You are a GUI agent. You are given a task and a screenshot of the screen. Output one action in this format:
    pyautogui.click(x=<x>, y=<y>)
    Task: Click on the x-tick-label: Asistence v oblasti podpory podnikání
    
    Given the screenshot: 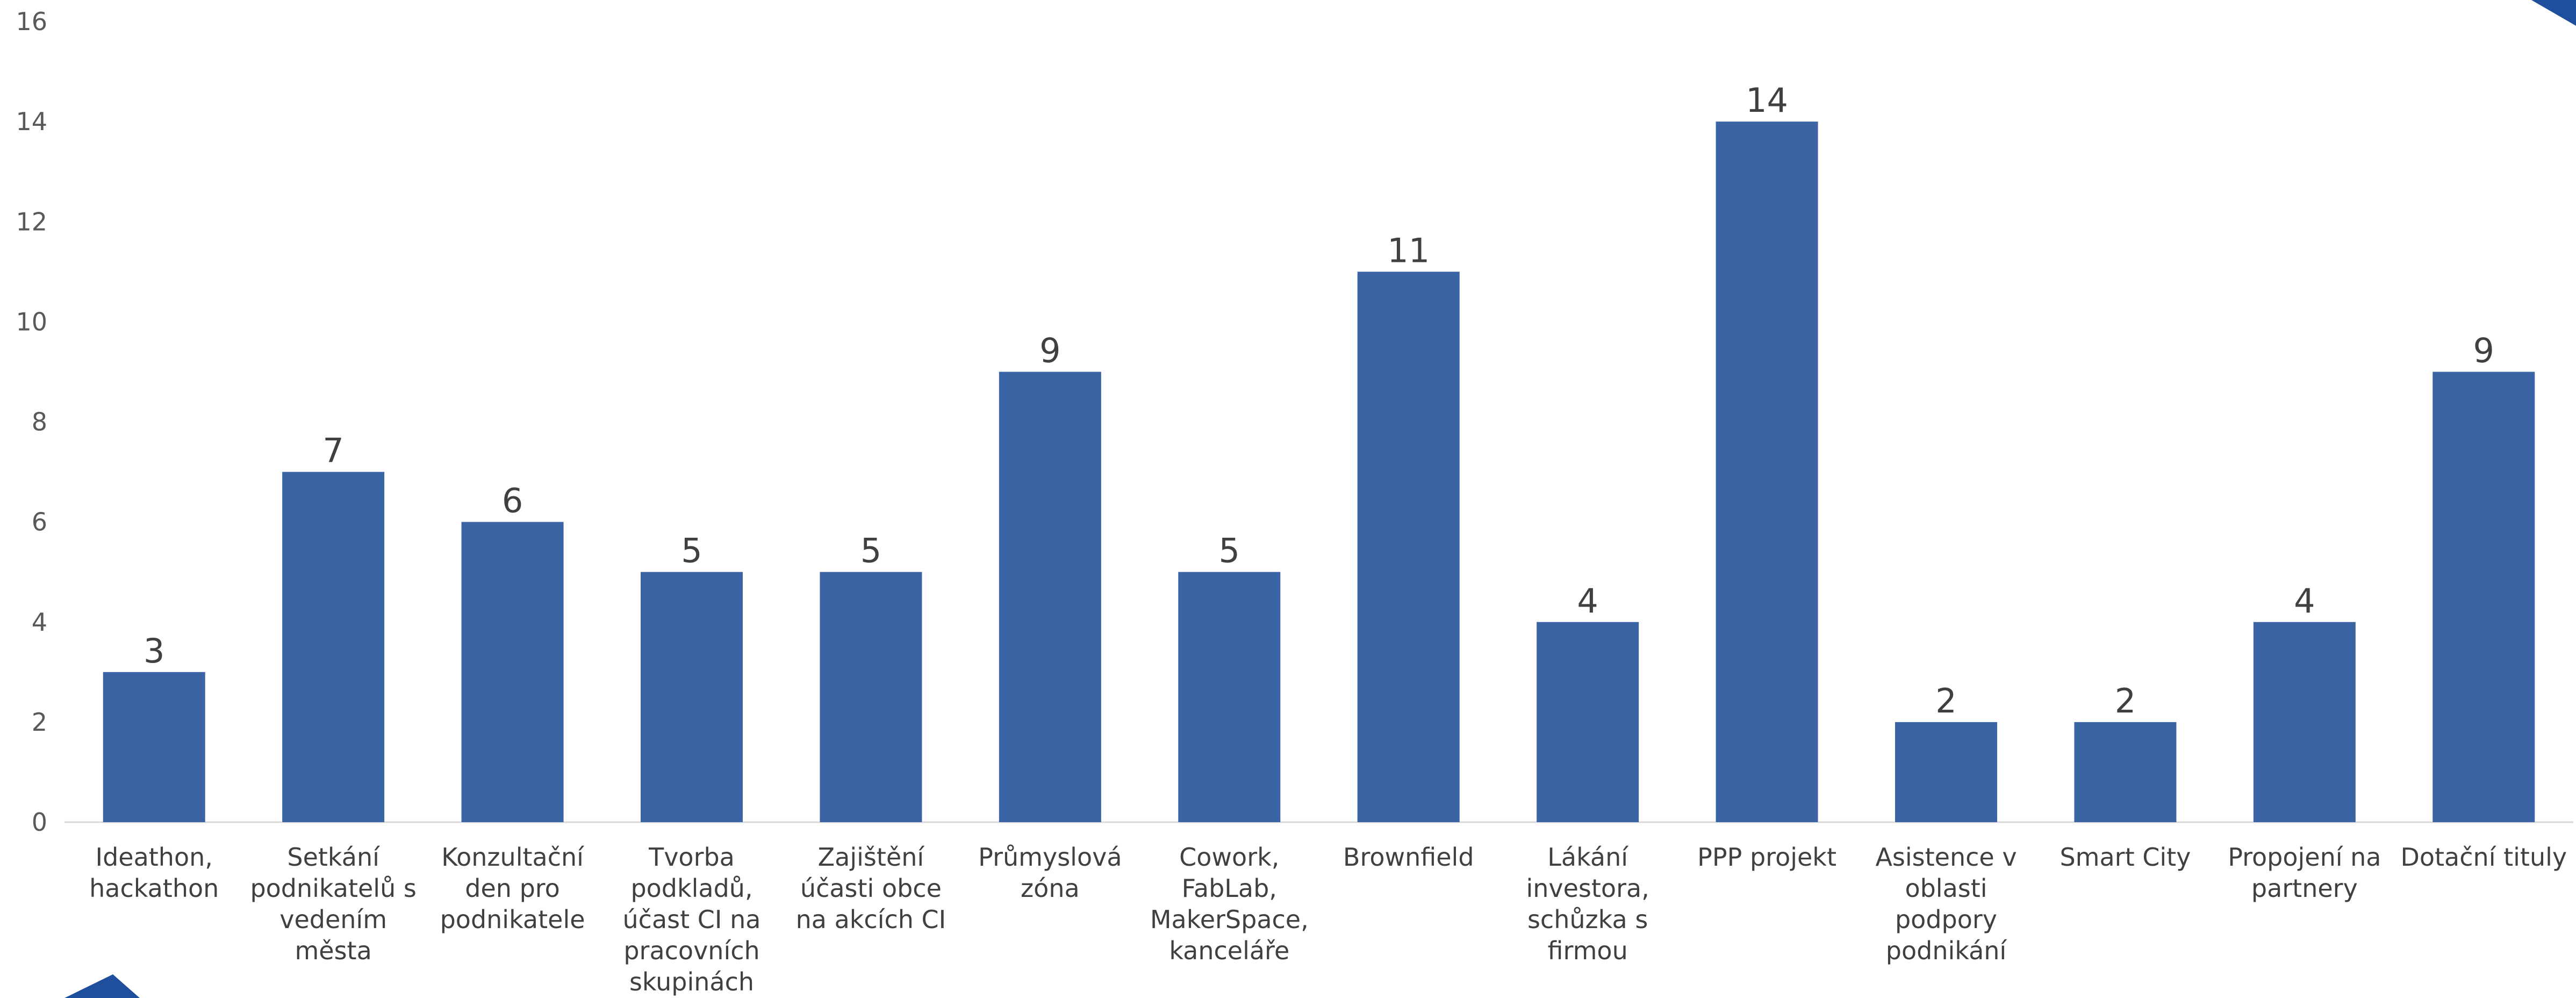 What is the action you would take?
    pyautogui.click(x=1946, y=904)
    